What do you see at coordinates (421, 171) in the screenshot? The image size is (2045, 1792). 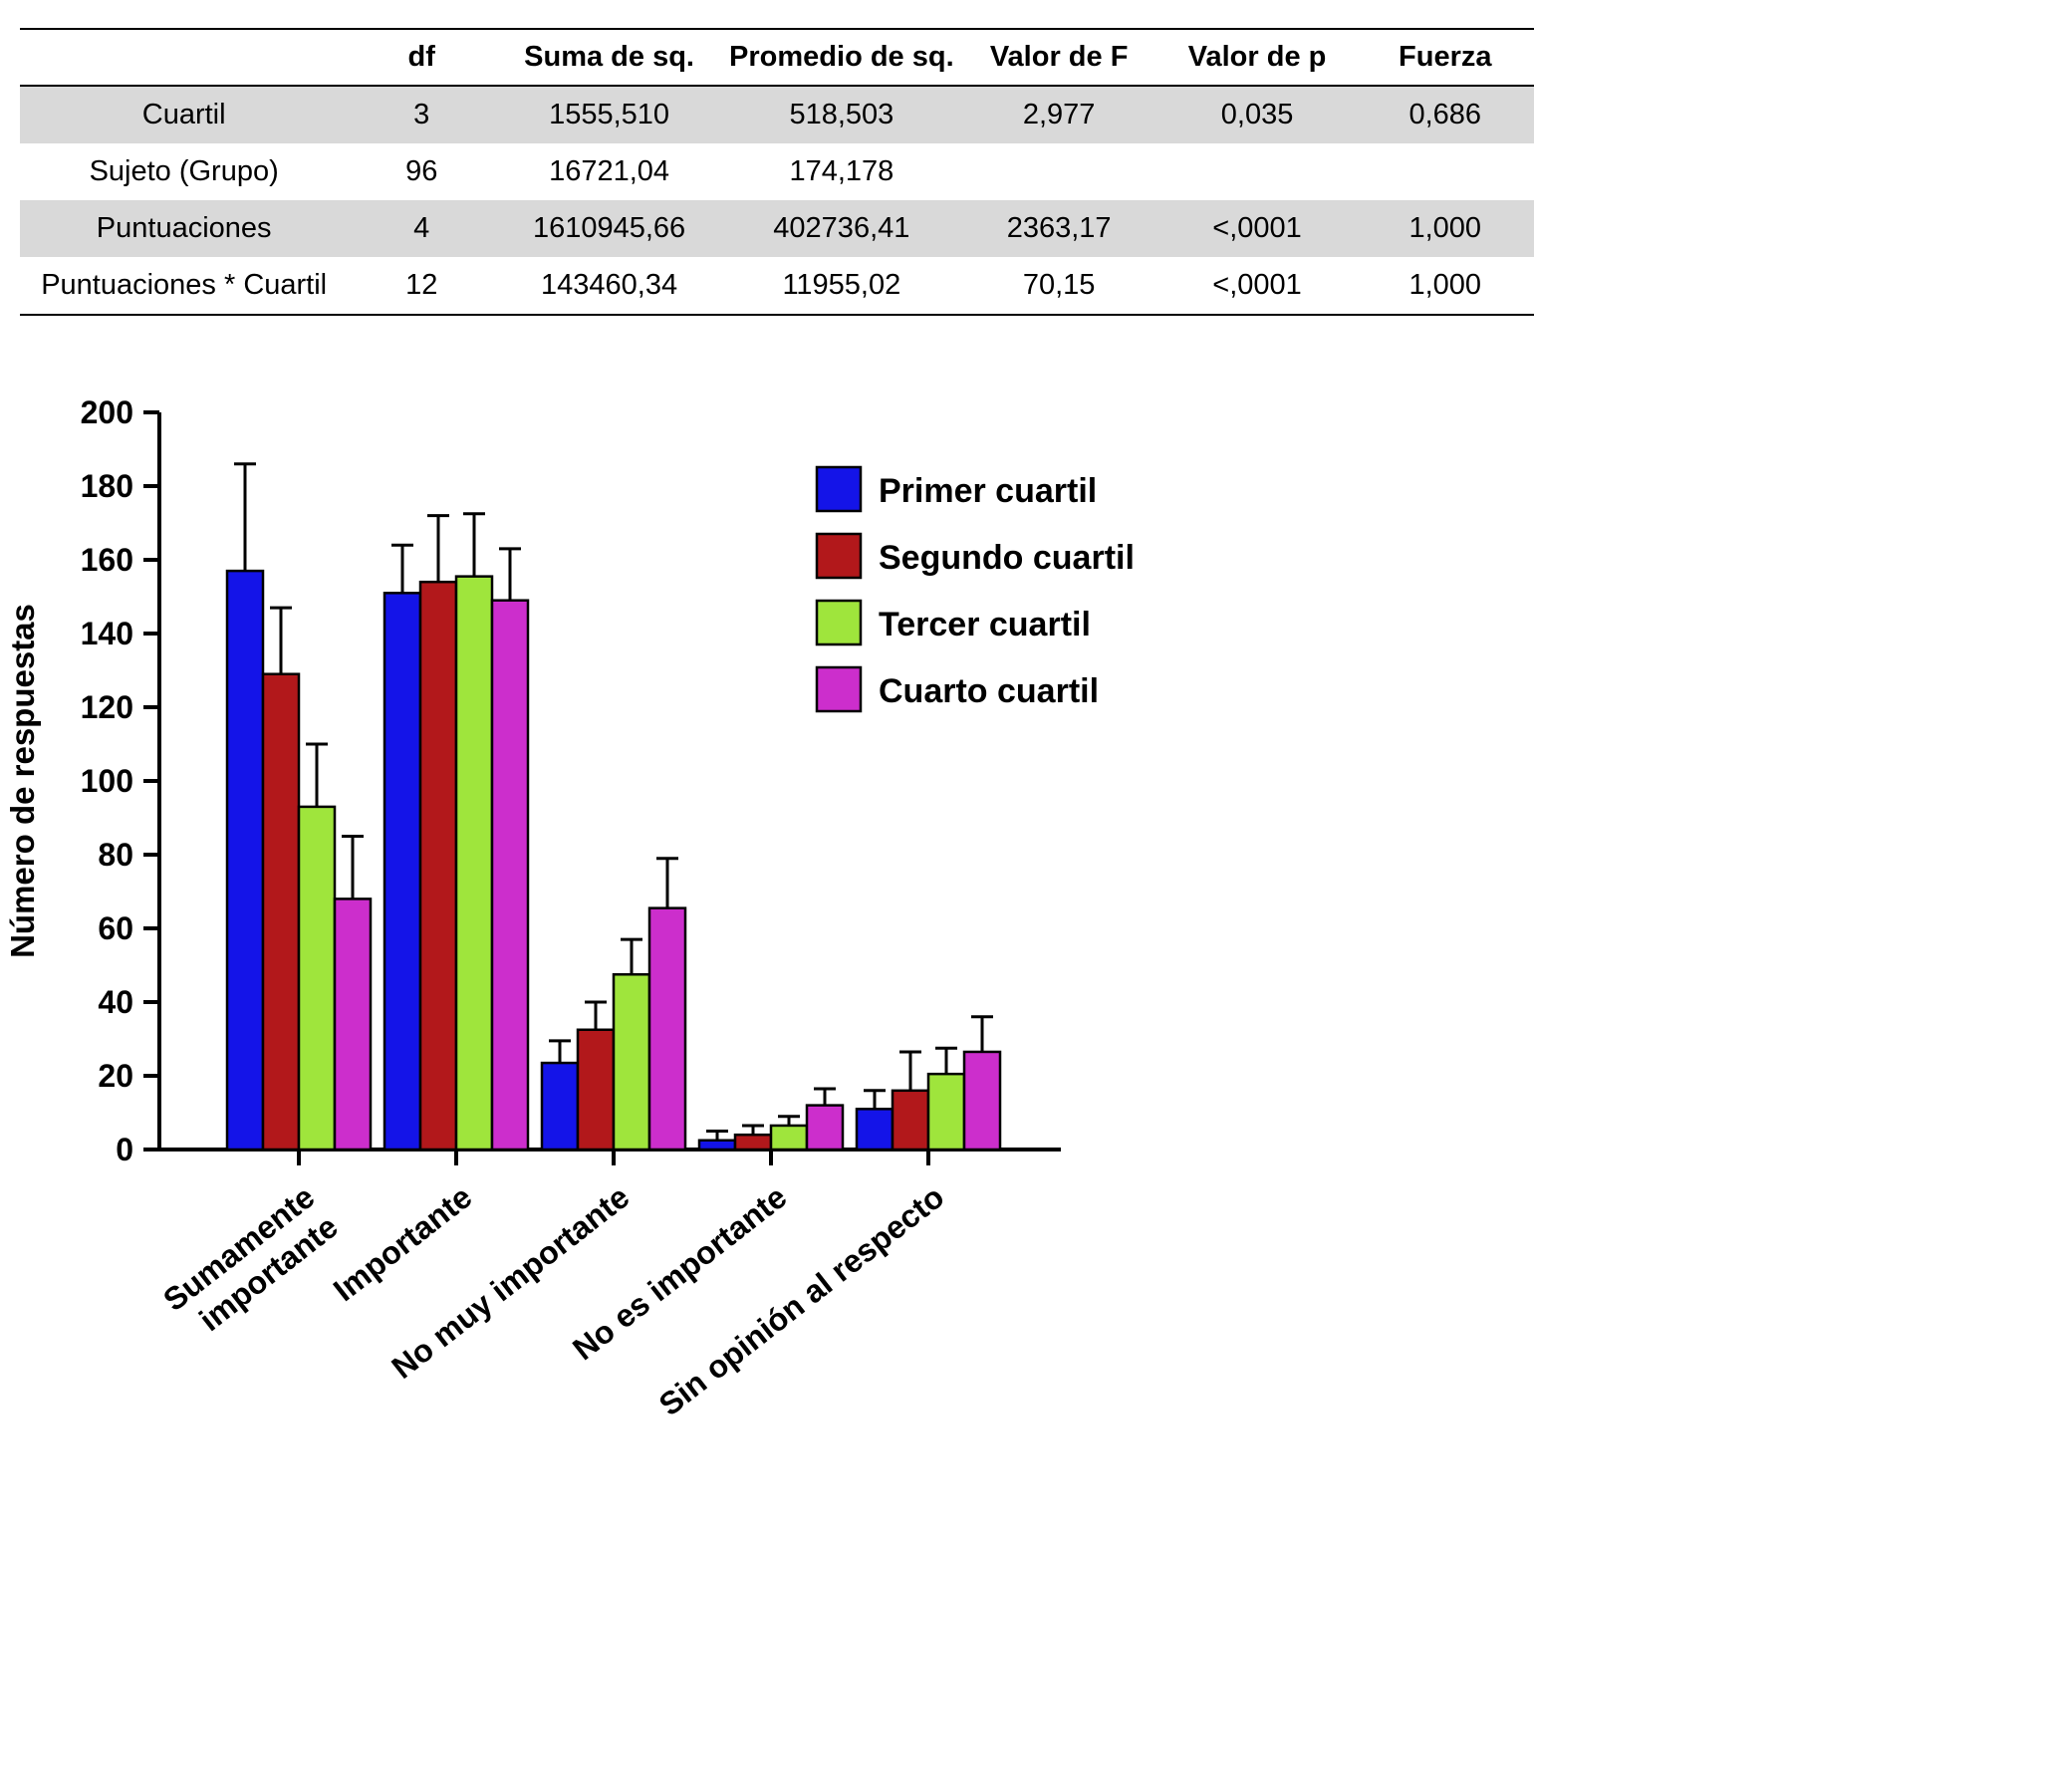 I see `table-cell: 96` at bounding box center [421, 171].